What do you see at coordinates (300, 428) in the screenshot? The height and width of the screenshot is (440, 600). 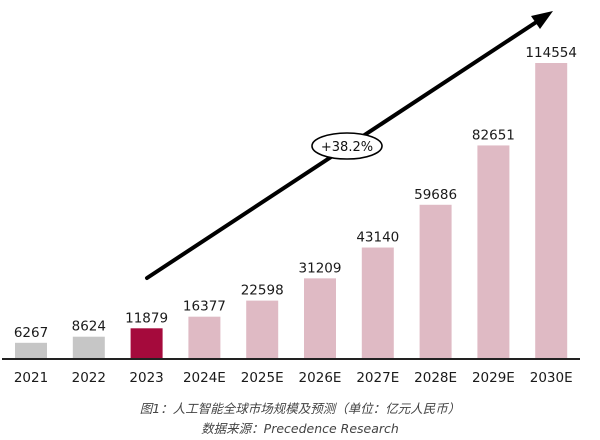 I see `figure-caption-source: 数据来源：Precedence Research` at bounding box center [300, 428].